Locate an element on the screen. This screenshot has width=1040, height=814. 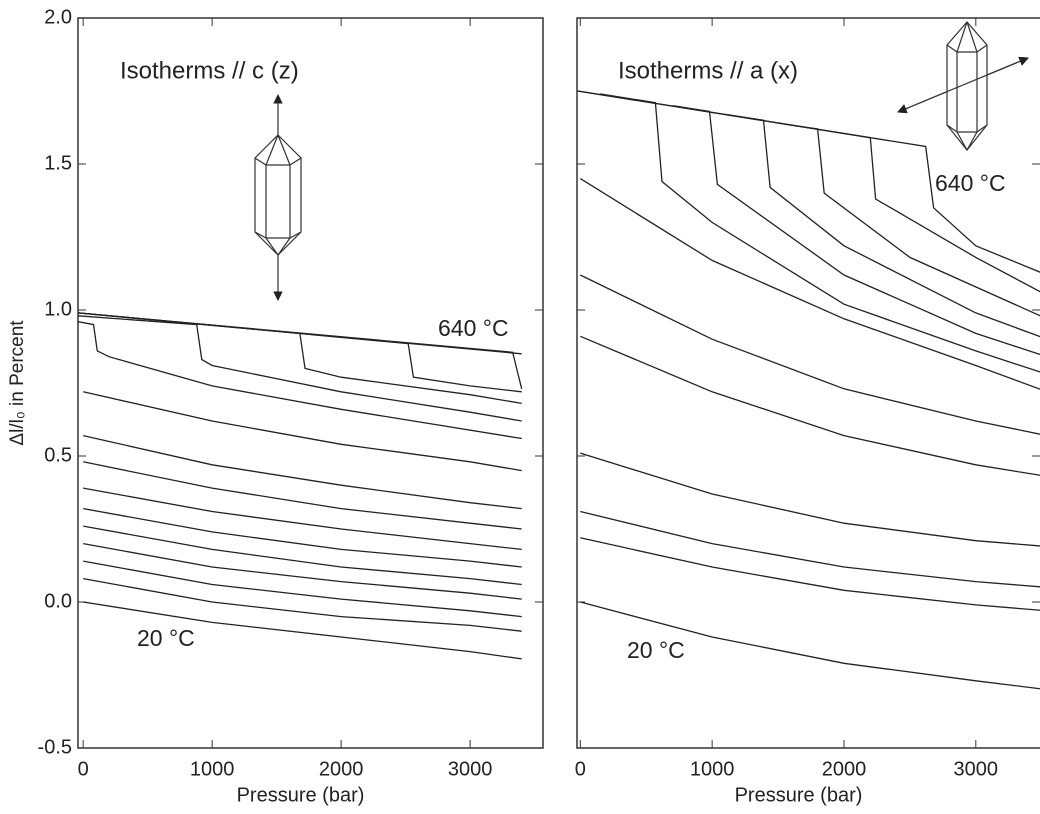
y-tick-label: 0.0 is located at coordinates (58, 601).